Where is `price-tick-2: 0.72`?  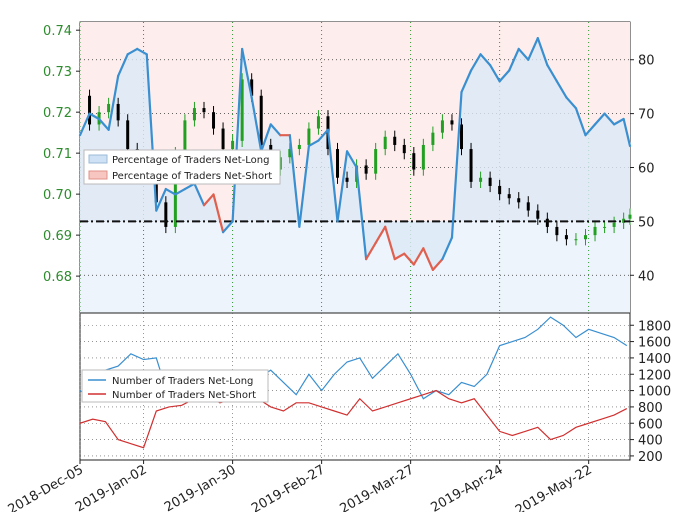
price-tick-2: 0.72 is located at coordinates (57, 113).